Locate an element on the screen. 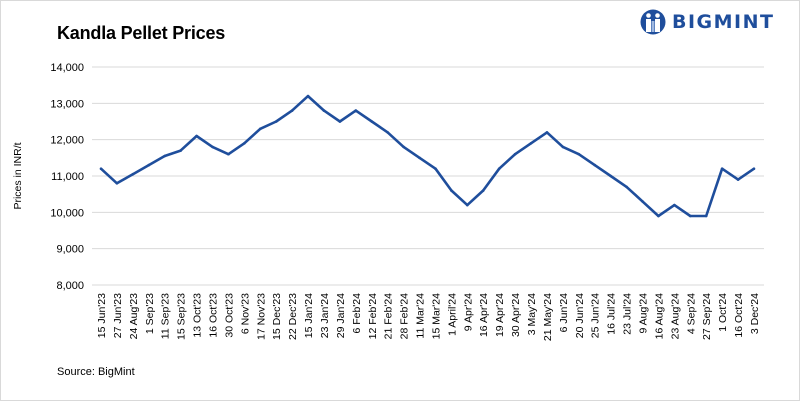 Image resolution: width=800 pixels, height=401 pixels. y-tick-label: 8,000 is located at coordinates (70, 286).